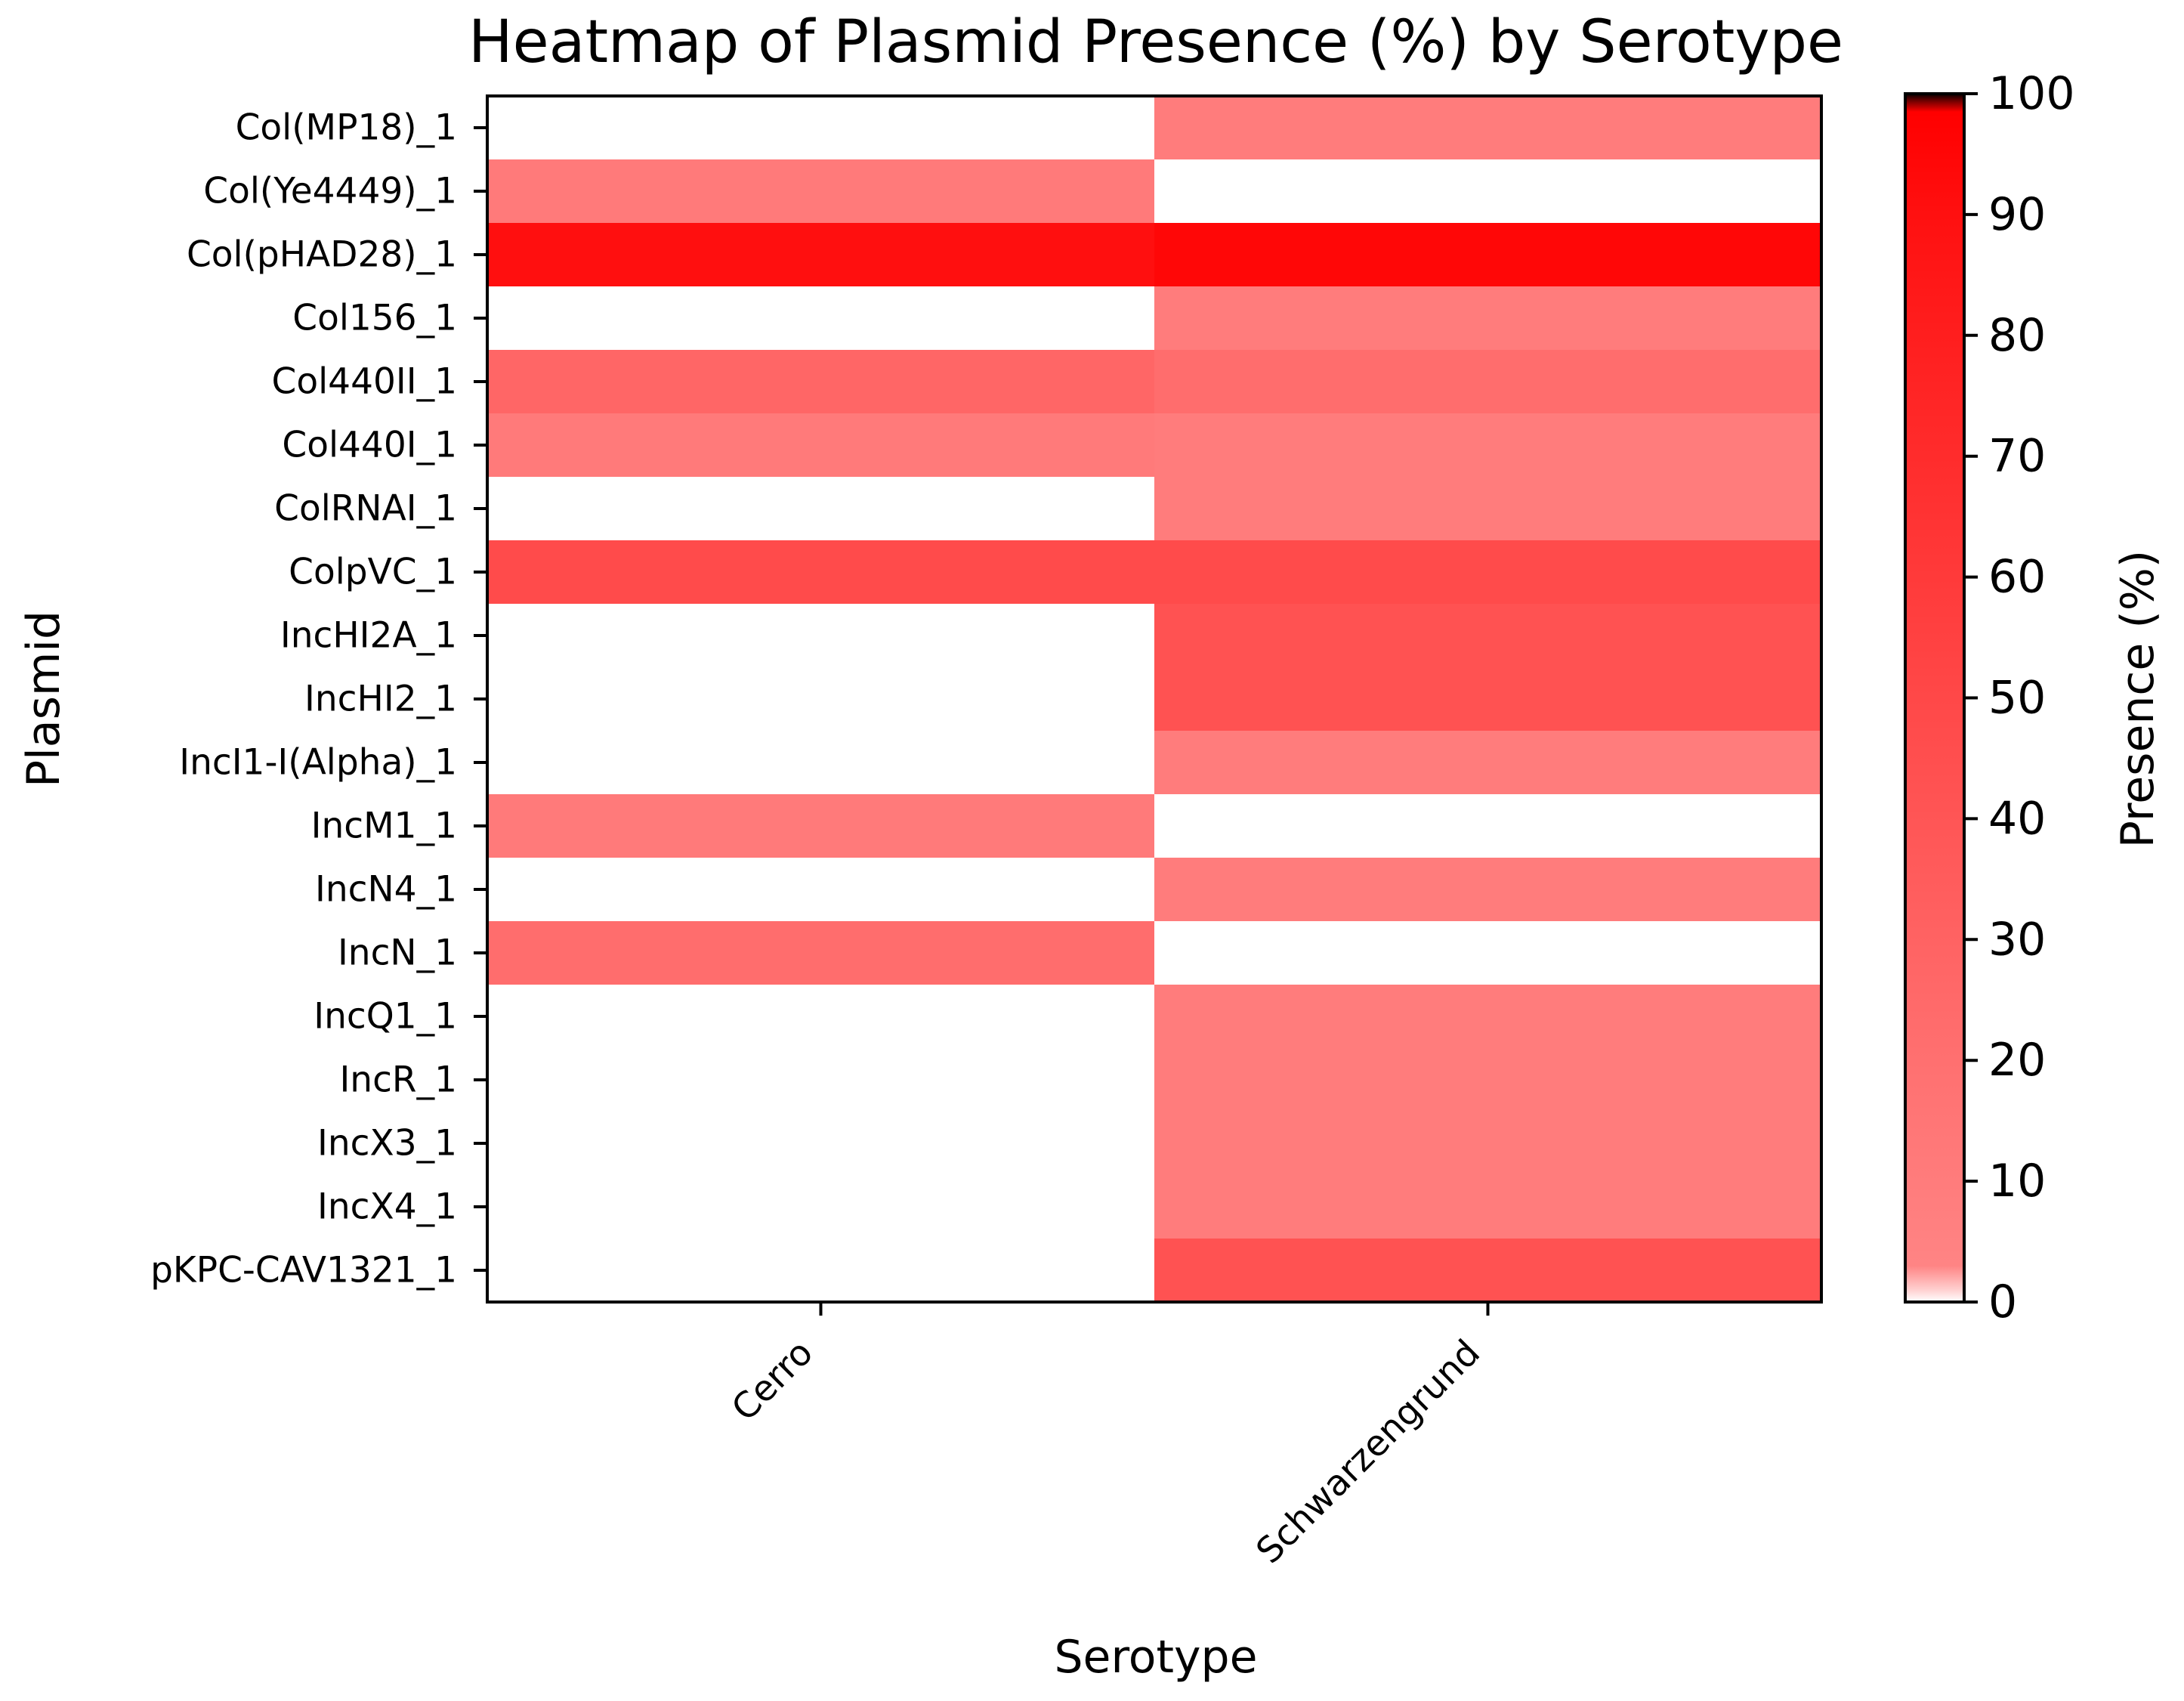 The height and width of the screenshot is (1701, 2184). I want to click on y-tick-label: Col(pHAD28)_1, so click(322, 255).